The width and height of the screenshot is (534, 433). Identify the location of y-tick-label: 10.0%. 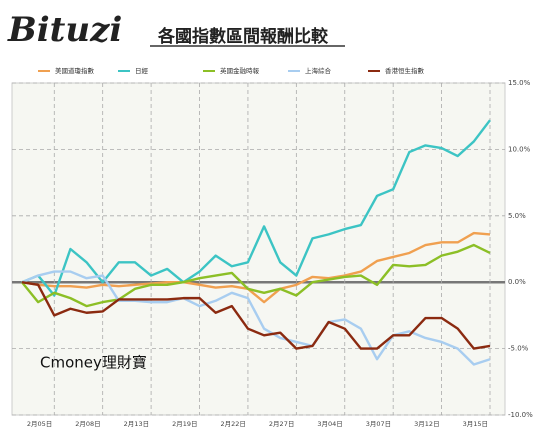
(519, 149).